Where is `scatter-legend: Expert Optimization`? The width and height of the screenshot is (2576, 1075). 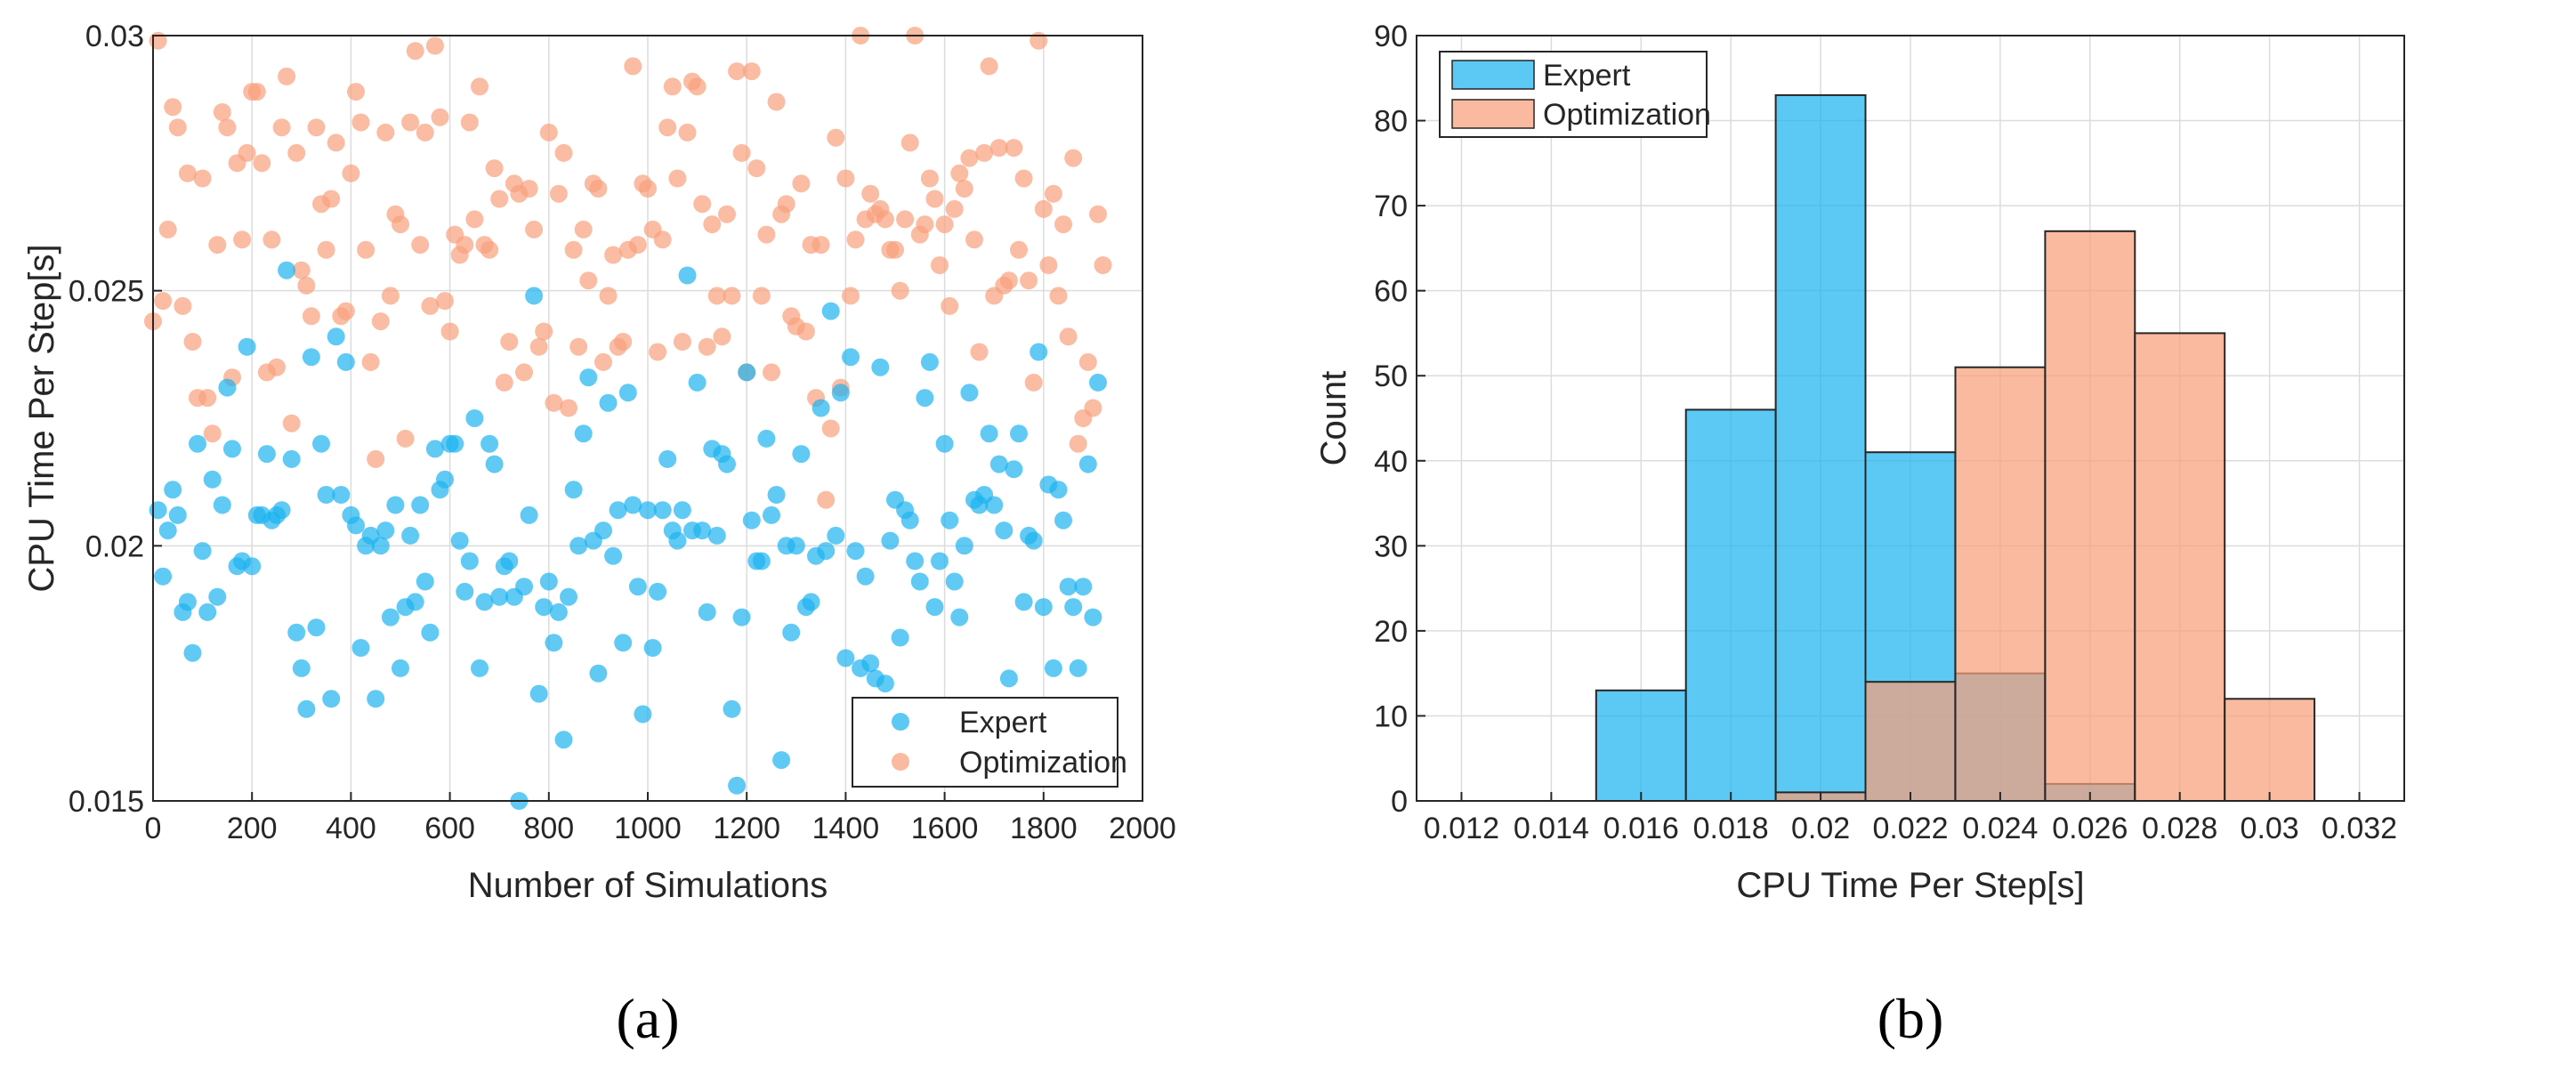
scatter-legend: Expert Optimization is located at coordinates (989, 742).